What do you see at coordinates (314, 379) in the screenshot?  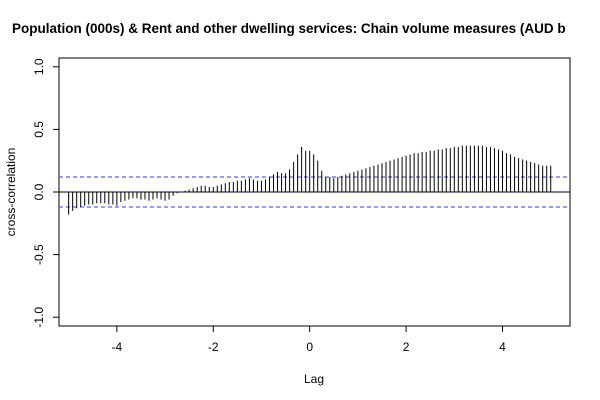 I see `x-axis-label: Lag` at bounding box center [314, 379].